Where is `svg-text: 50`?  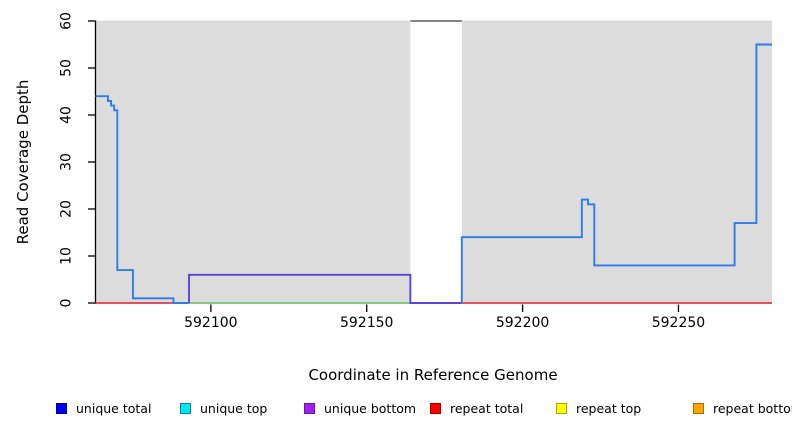
svg-text: 50 is located at coordinates (67, 68).